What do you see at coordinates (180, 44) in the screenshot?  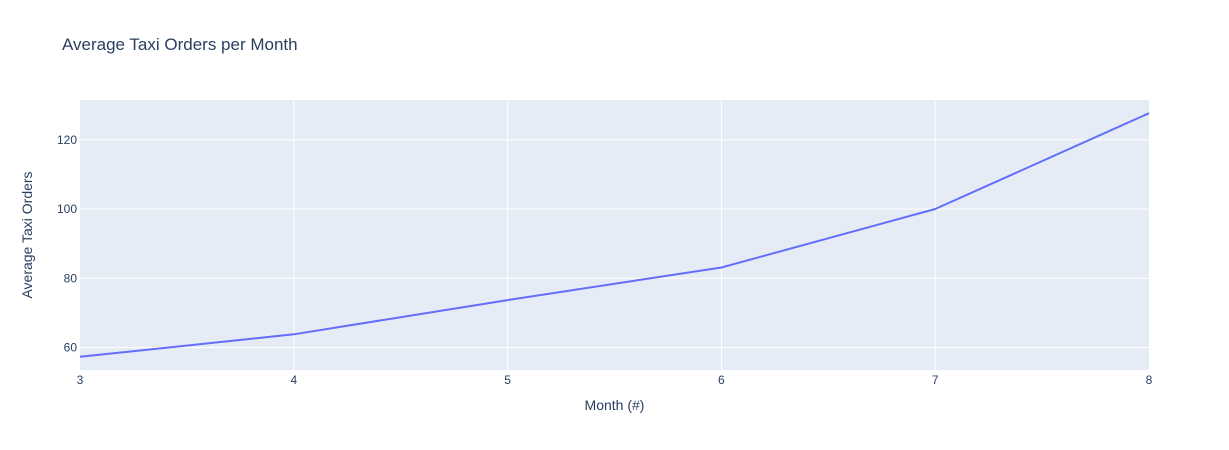 I see `chart-title: Average Taxi Orders per Month` at bounding box center [180, 44].